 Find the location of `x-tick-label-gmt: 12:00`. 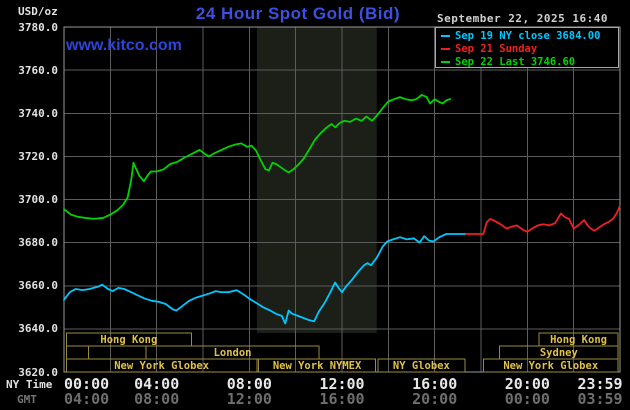

x-tick-label-gmt: 12:00 is located at coordinates (249, 399).